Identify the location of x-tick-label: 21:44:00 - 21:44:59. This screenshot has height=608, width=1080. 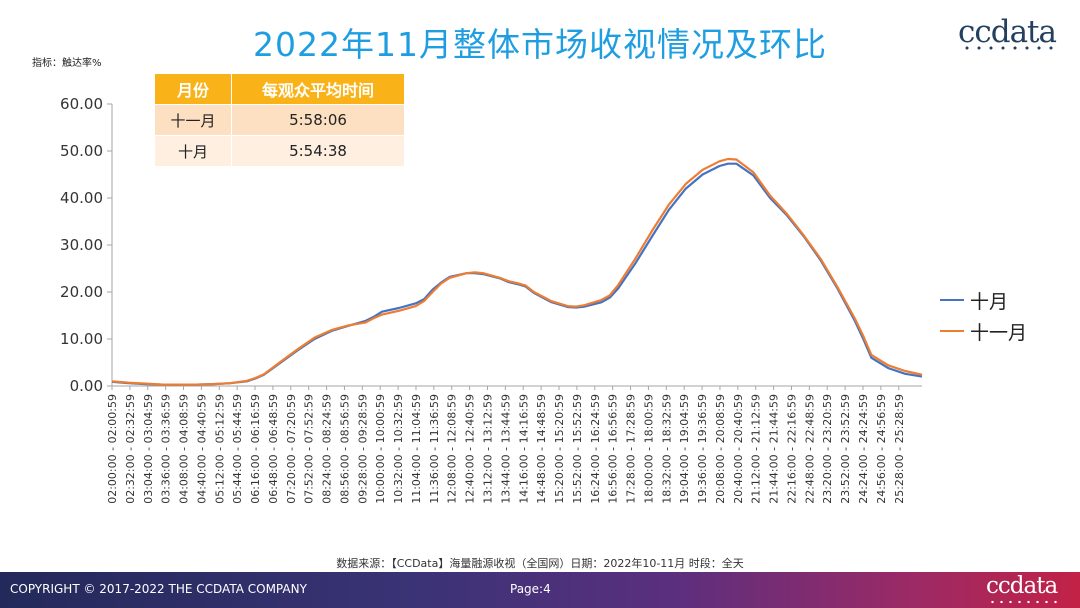
(774, 449).